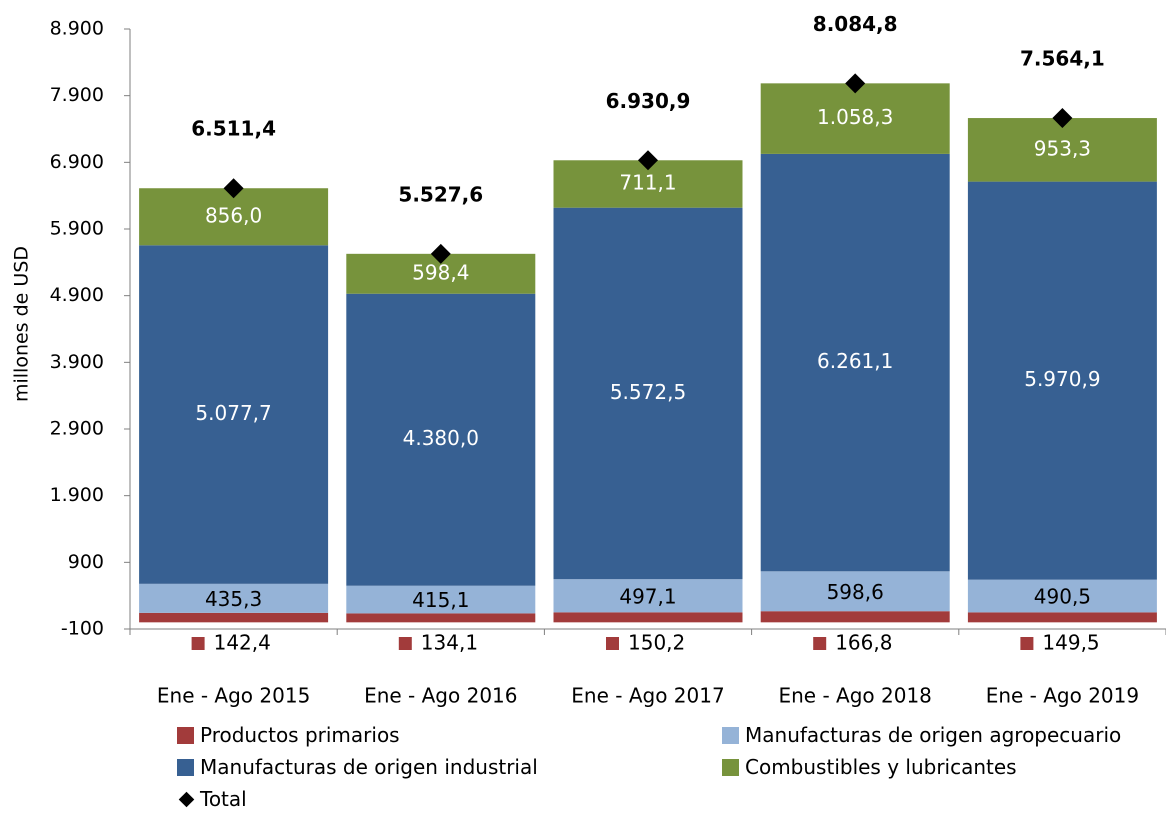 This screenshot has height=830, width=1166. I want to click on data-label: 415,1, so click(440, 600).